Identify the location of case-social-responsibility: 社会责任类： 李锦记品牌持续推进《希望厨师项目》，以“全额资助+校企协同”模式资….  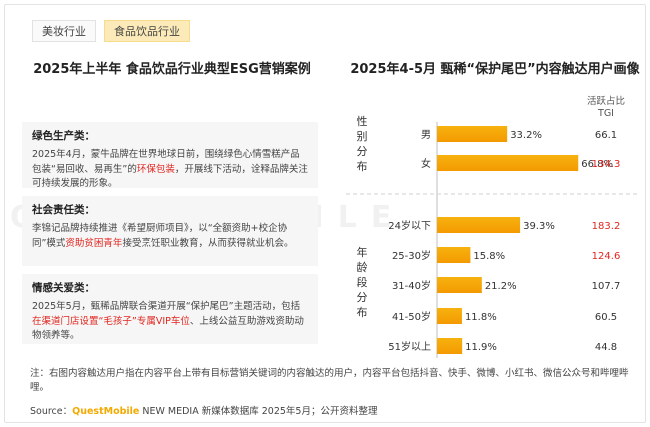
(170, 231).